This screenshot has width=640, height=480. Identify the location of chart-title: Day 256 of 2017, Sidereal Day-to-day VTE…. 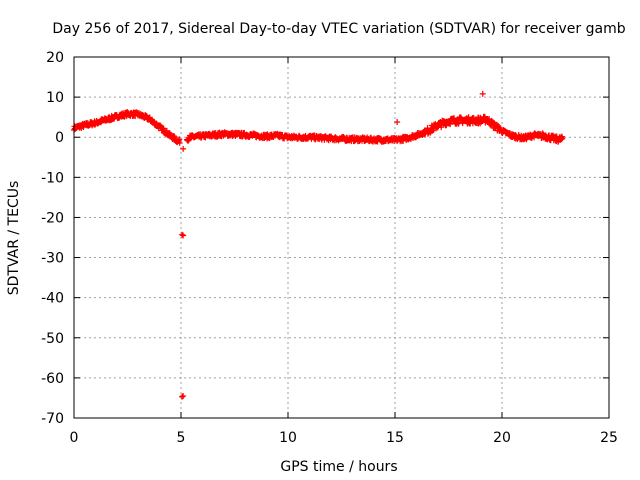
(338, 29).